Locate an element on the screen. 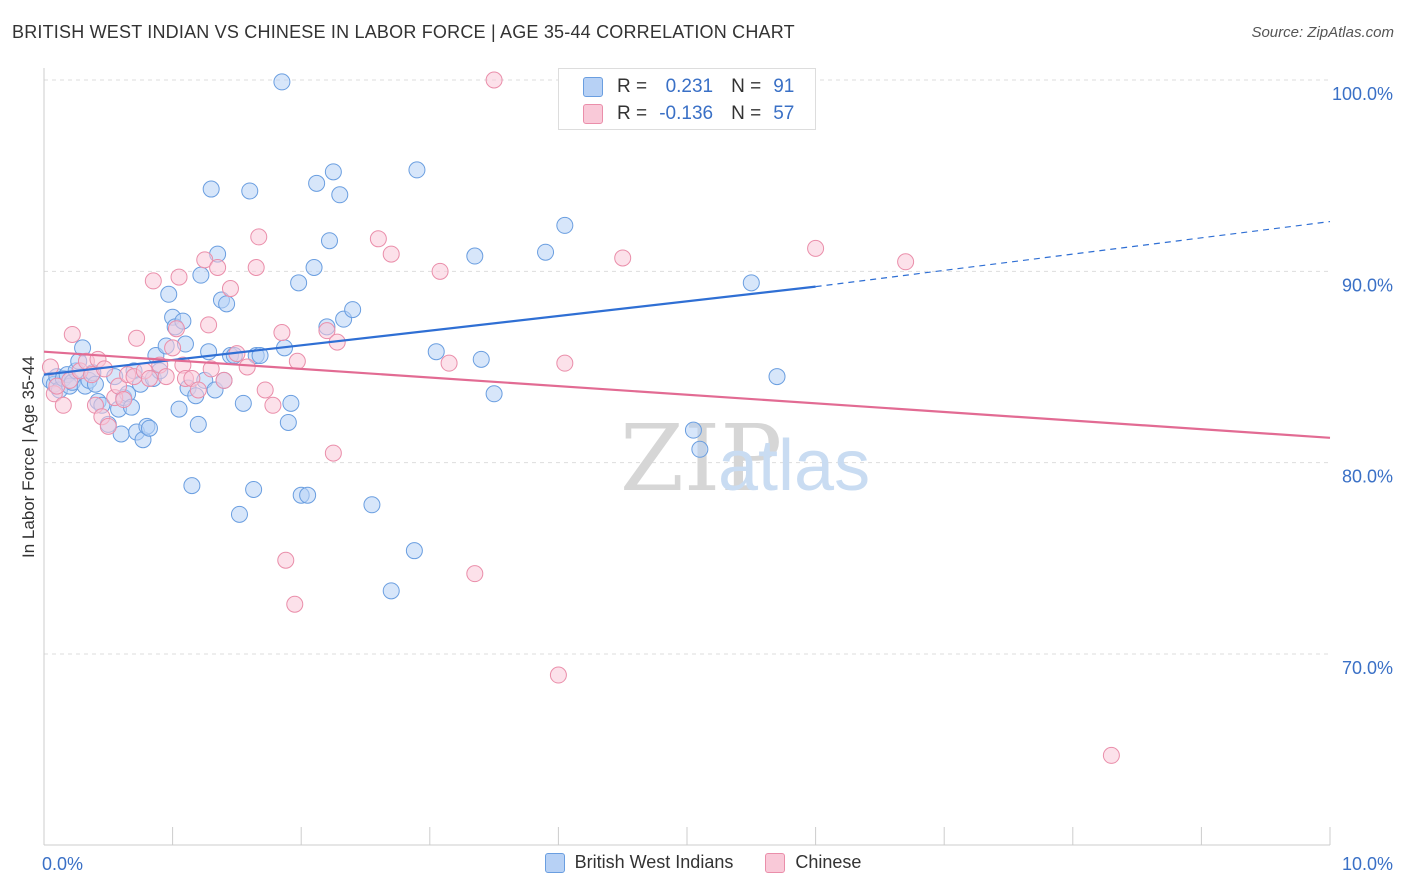  stats-legend: R = 0.231 N = 91 R = -0.136 N = 57 is located at coordinates (687, 99).